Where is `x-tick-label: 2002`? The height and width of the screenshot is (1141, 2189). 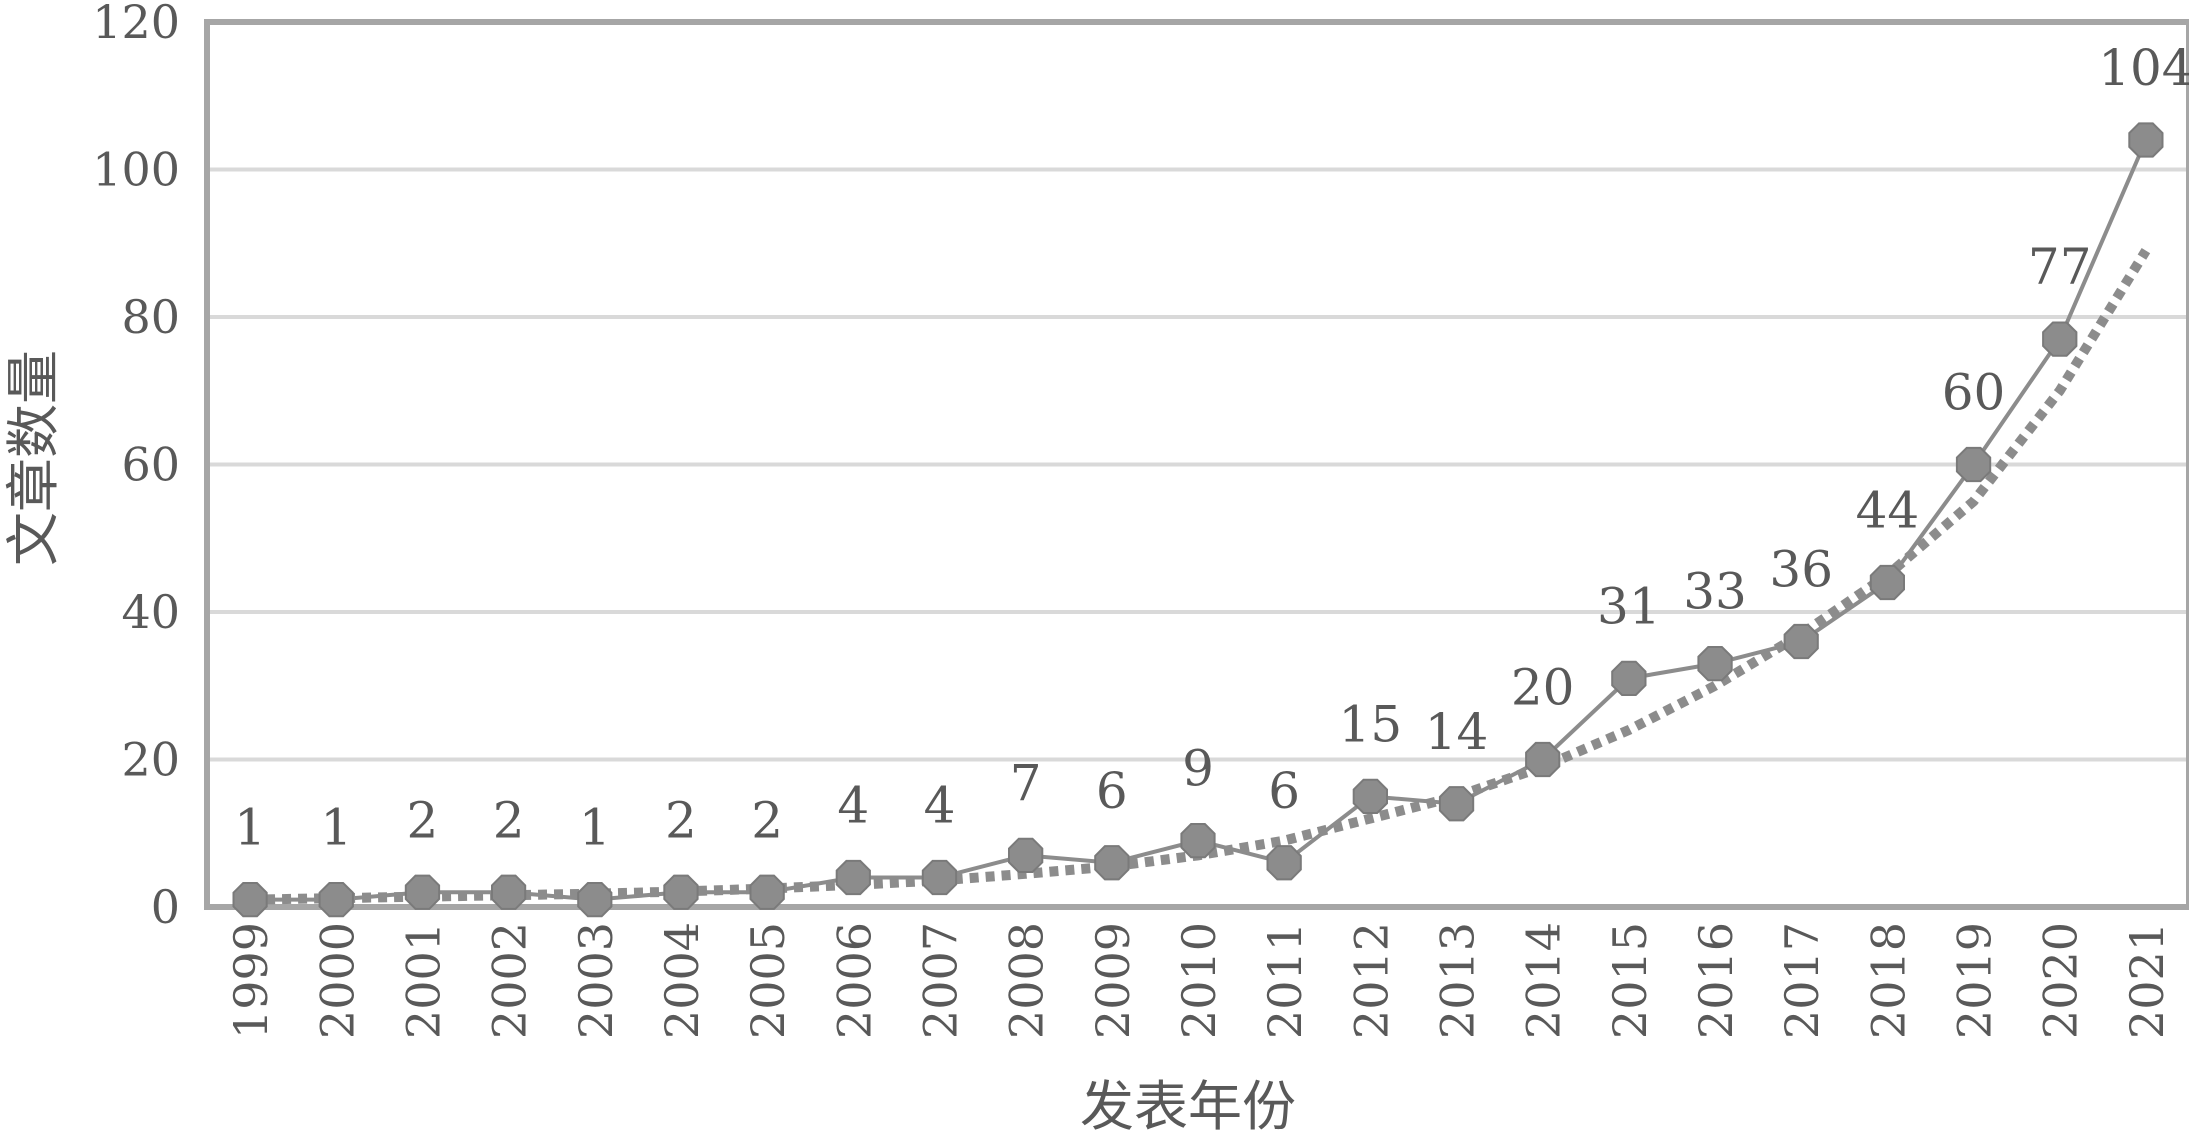
x-tick-label: 2002 is located at coordinates (510, 980).